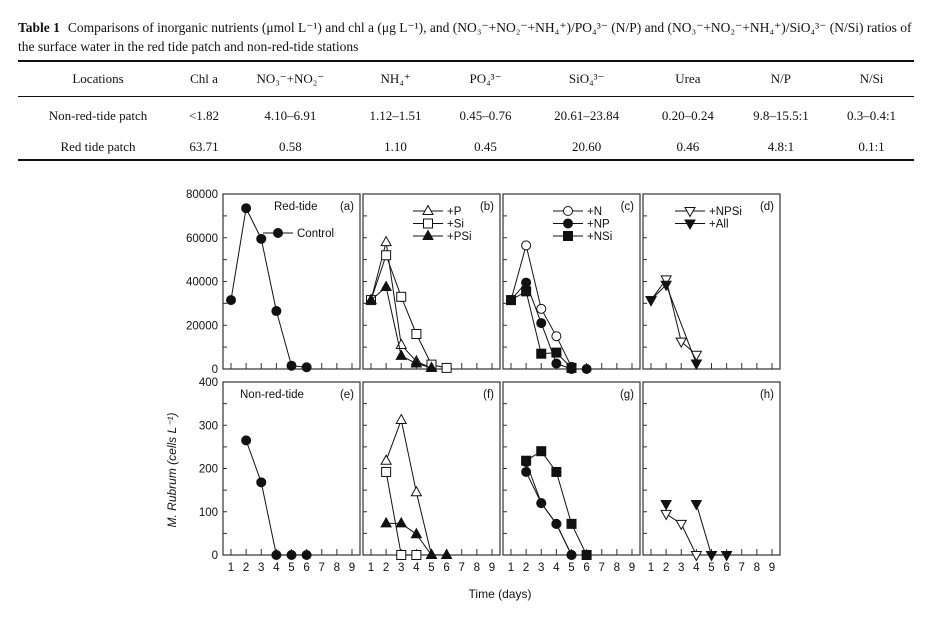  I want to click on series-plus-npsi, so click(674, 318).